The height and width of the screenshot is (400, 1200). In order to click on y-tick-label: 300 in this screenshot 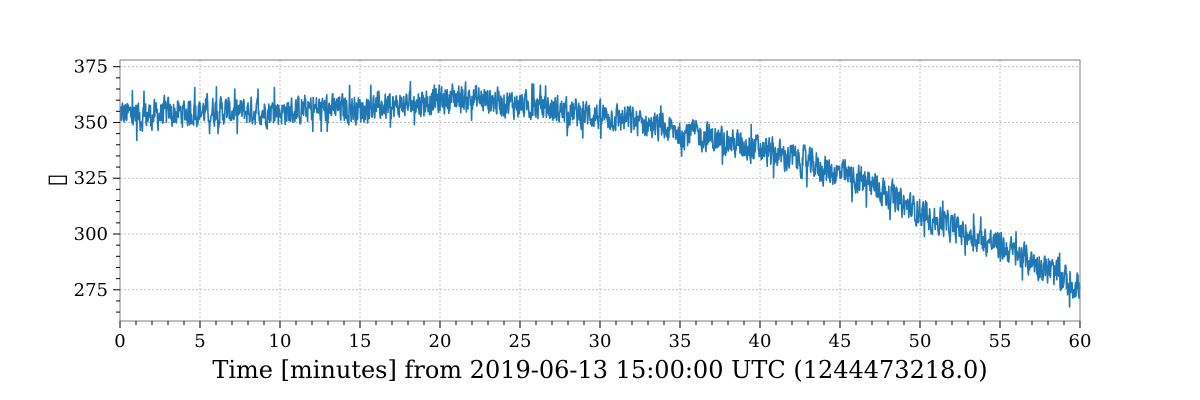, I will do `click(91, 234)`.